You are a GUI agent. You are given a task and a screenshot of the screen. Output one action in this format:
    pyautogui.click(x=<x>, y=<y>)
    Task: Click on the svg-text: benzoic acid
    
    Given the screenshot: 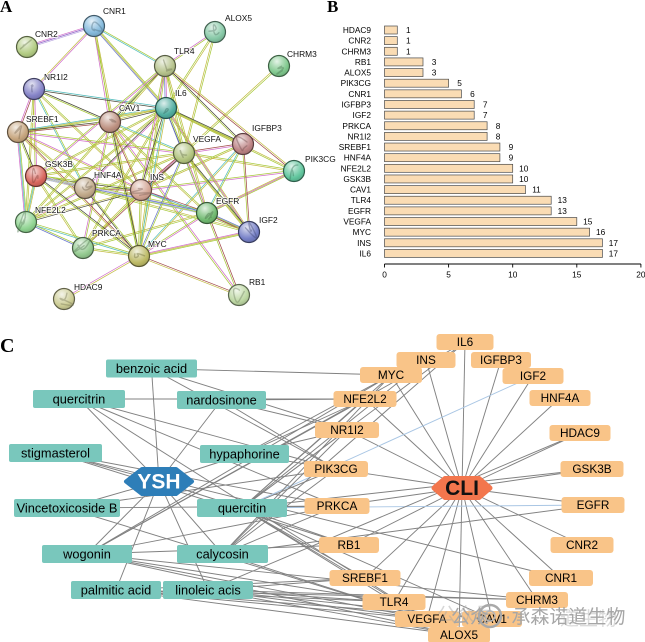 What is the action you would take?
    pyautogui.click(x=151, y=368)
    